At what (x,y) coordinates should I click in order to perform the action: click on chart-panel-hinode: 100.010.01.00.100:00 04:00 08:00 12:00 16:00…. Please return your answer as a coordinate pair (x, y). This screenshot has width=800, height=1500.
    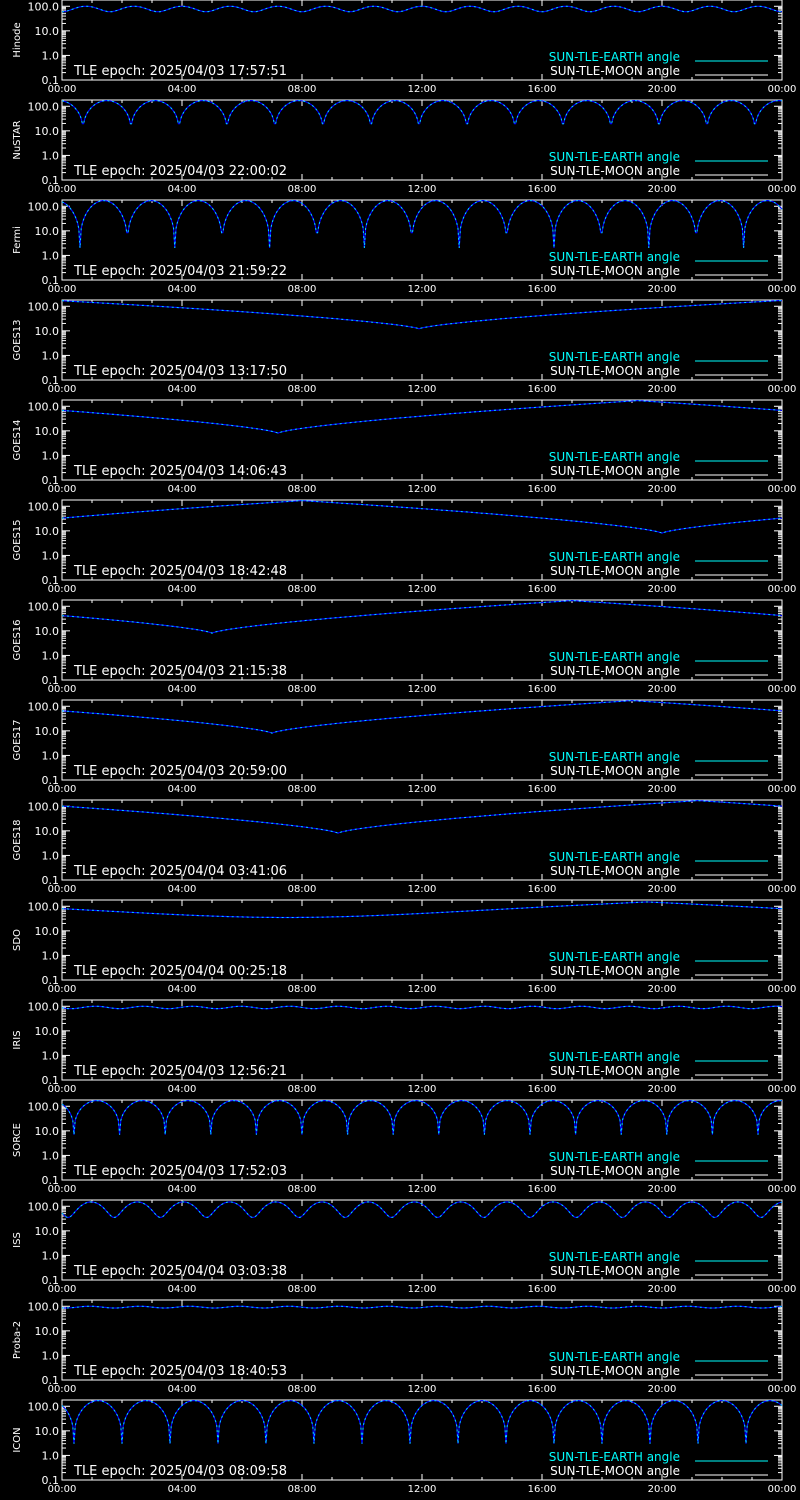
    Looking at the image, I should click on (404, 47).